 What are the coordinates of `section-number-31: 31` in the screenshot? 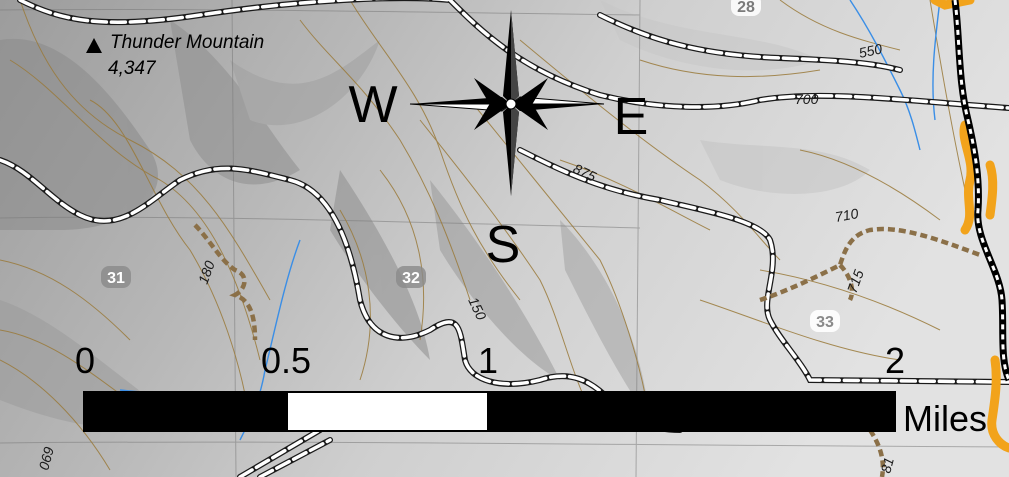 It's located at (116, 277).